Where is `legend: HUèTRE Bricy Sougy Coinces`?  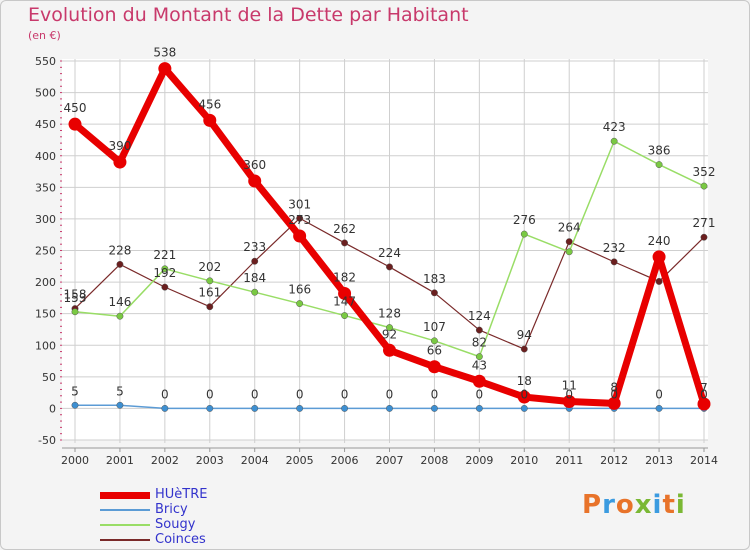
legend: HUèTRE Bricy Sougy Coinces is located at coordinates (200, 517).